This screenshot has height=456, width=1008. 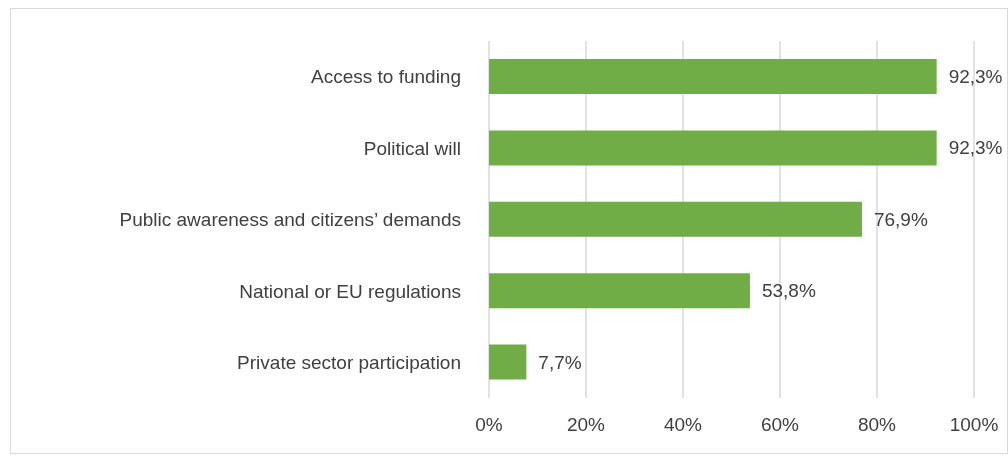 What do you see at coordinates (489, 425) in the screenshot?
I see `x-tick-label: 0%` at bounding box center [489, 425].